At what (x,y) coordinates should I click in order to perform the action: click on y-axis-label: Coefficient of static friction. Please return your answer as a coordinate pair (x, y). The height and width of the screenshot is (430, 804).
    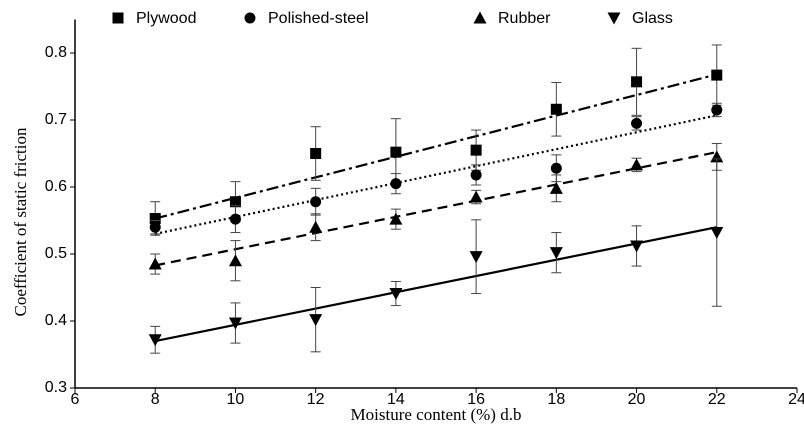
    Looking at the image, I should click on (20, 221).